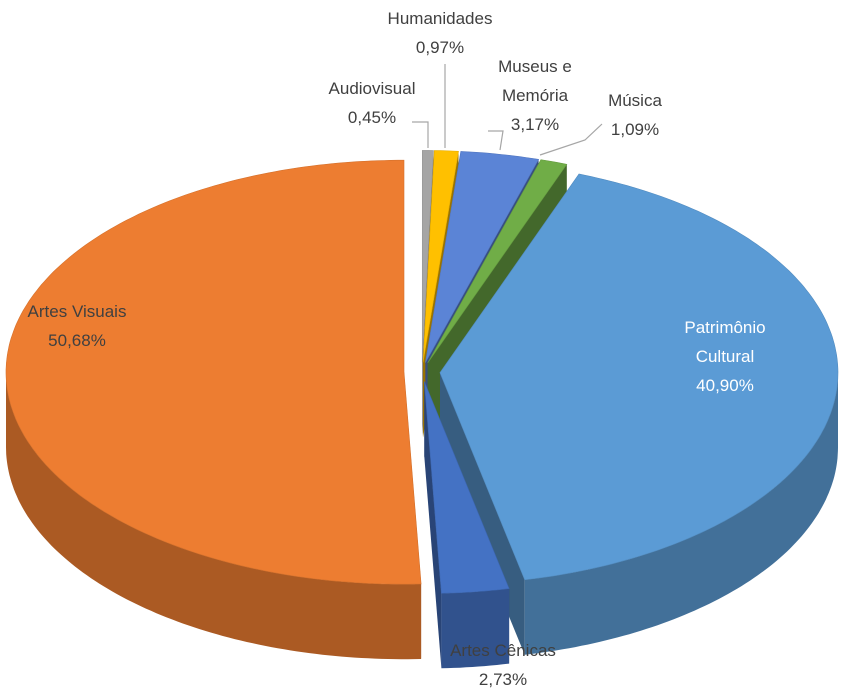 Image resolution: width=841 pixels, height=691 pixels. I want to click on value-label: 0,45%, so click(372, 117).